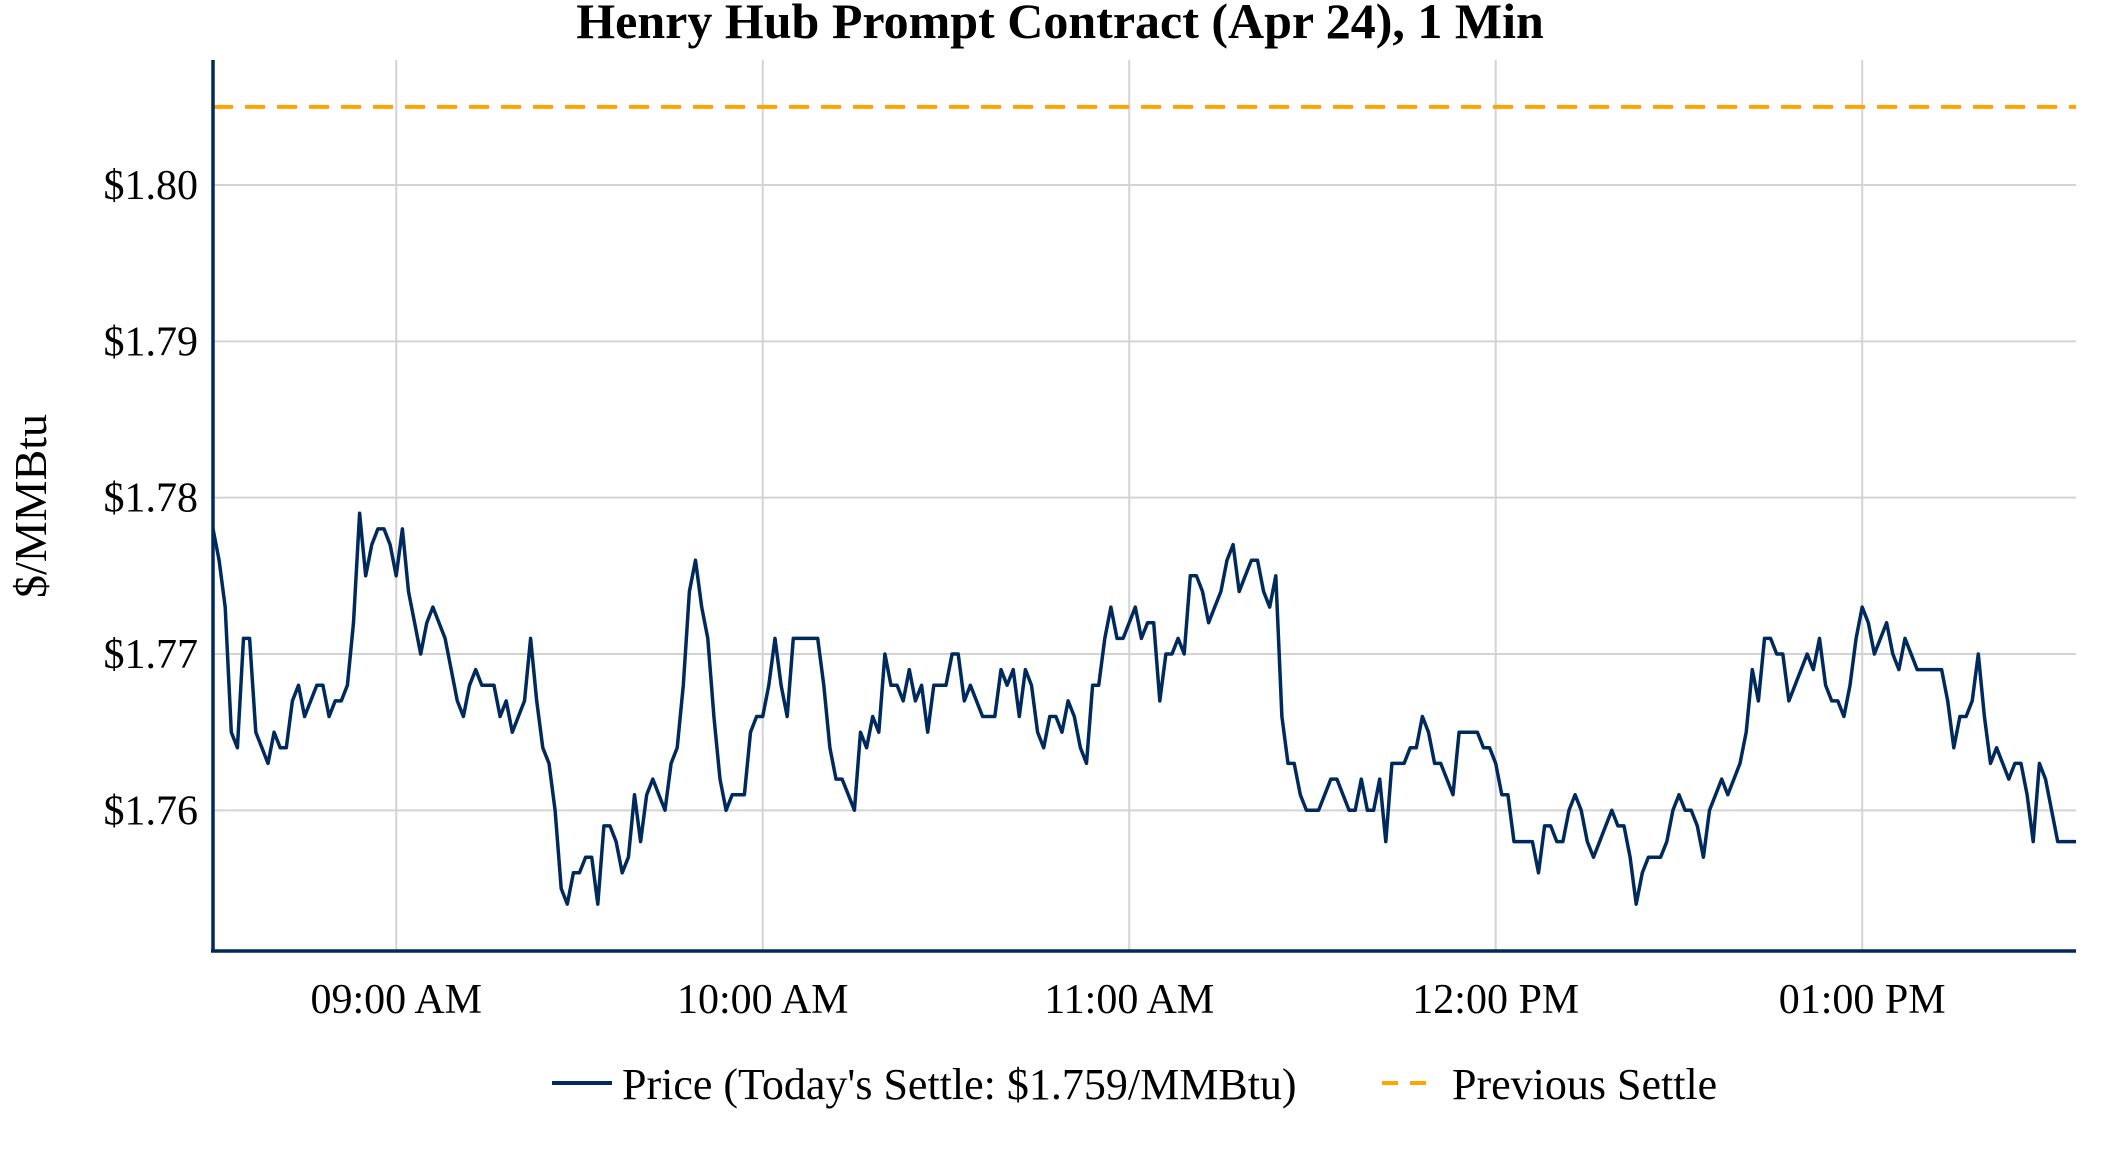 The image size is (2112, 1152). Describe the element at coordinates (763, 1000) in the screenshot. I see `x-tick-label: 10:00 AM` at that location.